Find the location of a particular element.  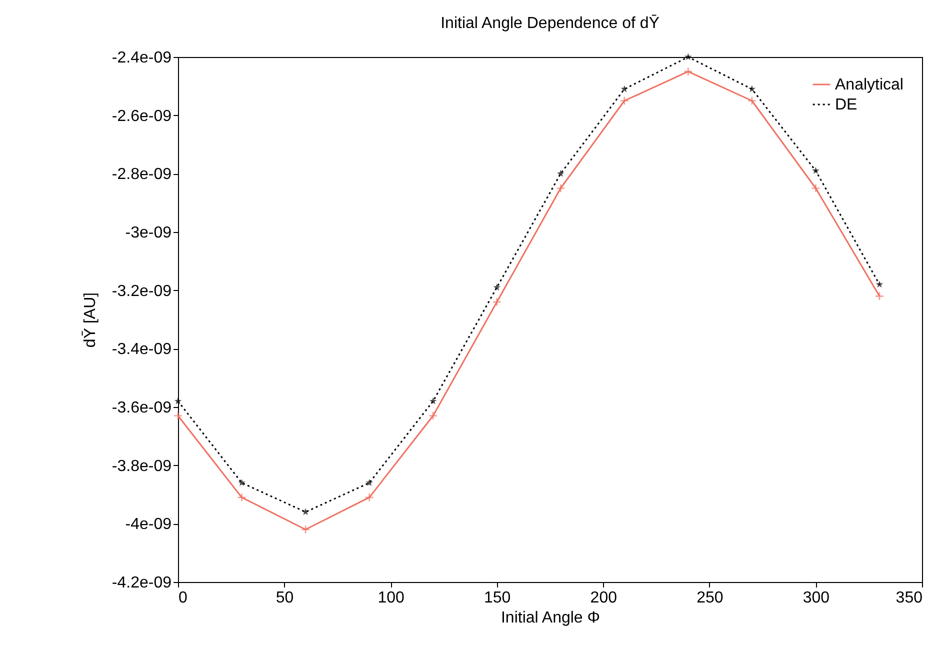

x-tick-label: 200 is located at coordinates (604, 598).